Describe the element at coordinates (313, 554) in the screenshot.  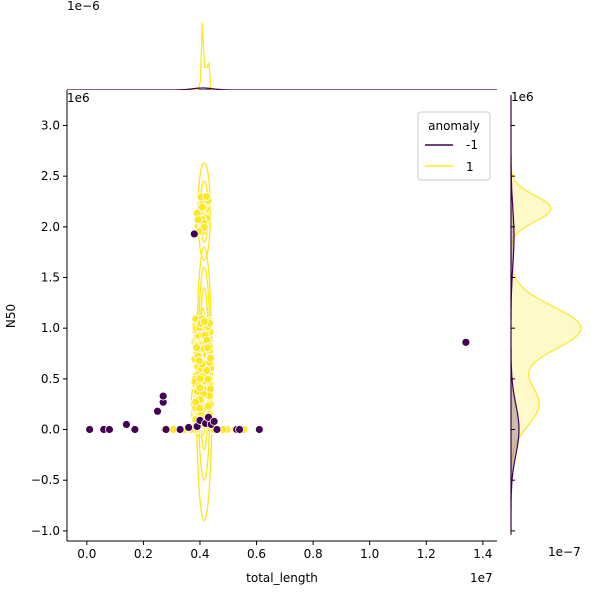
I see `x-tick-label: 0.8` at that location.